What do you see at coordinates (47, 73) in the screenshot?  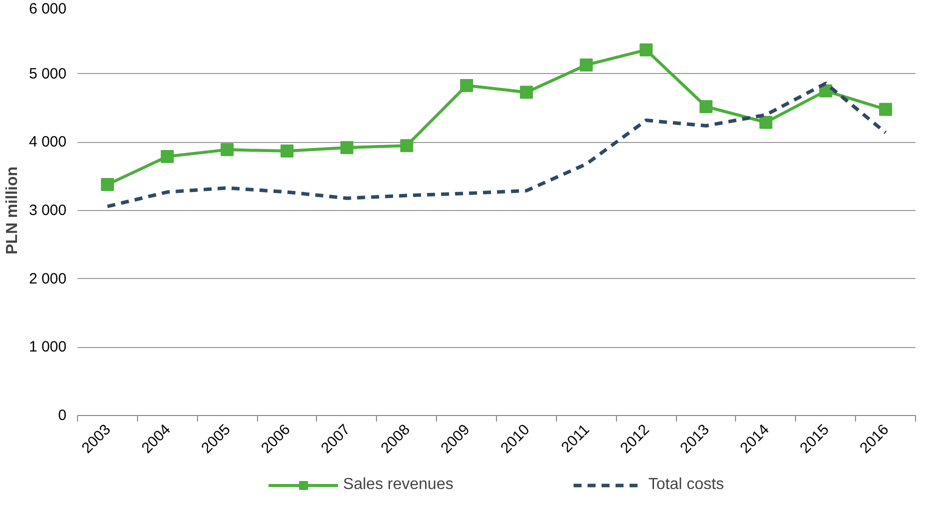 I see `y-tick-label: 5 000` at bounding box center [47, 73].